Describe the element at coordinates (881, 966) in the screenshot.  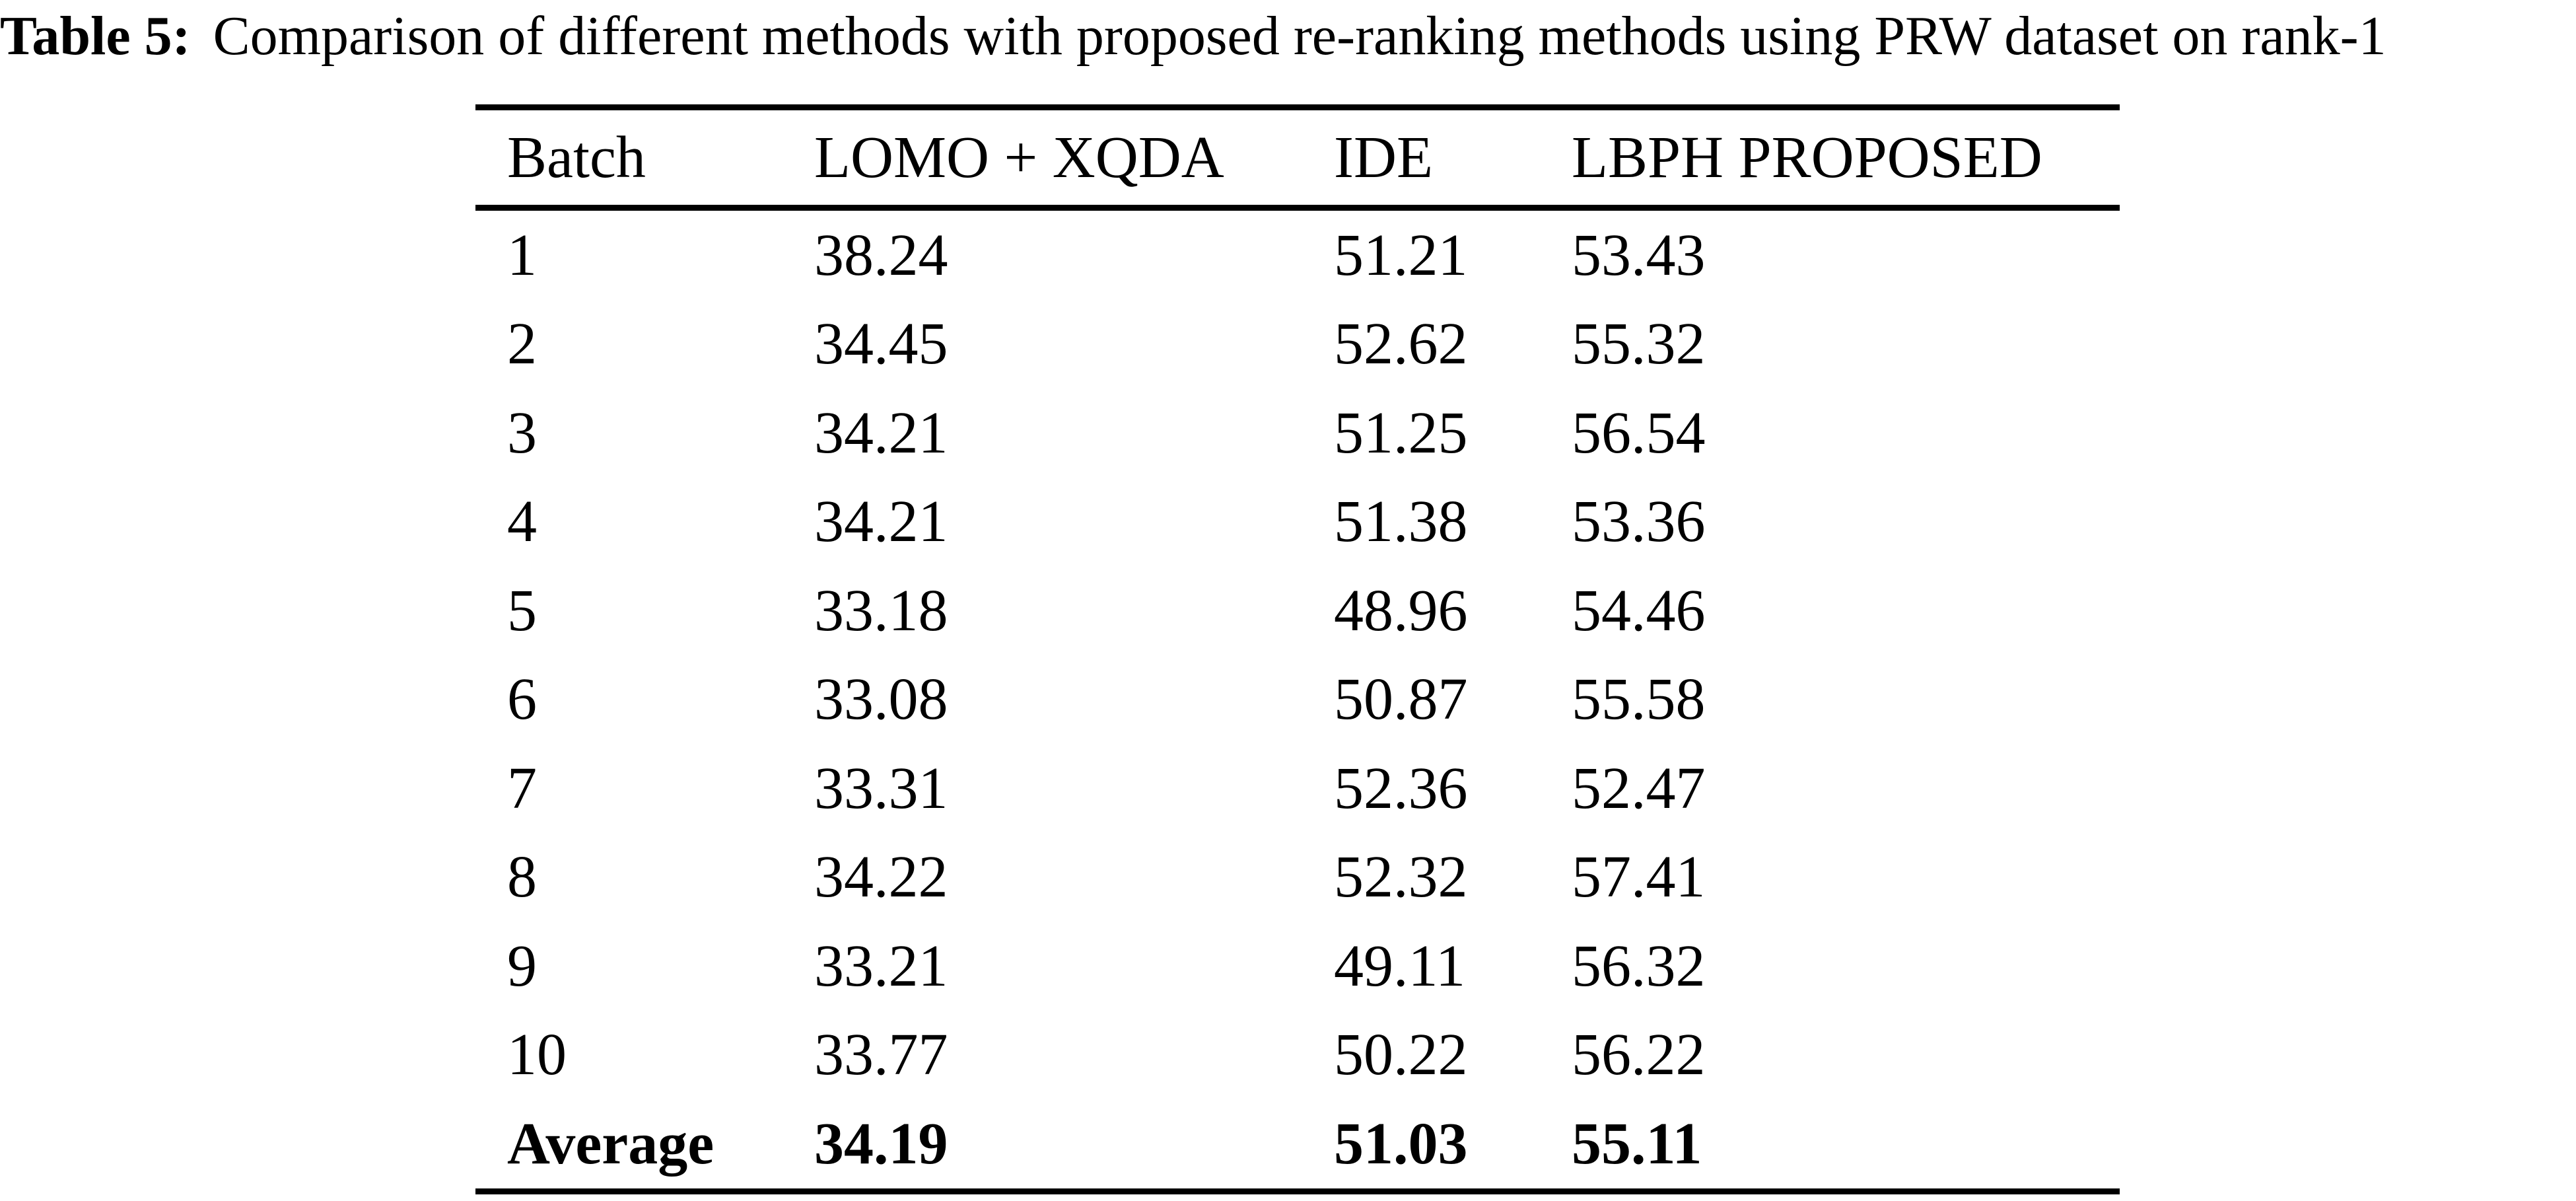
I see `lomo-xqda-cell: 33.21` at that location.